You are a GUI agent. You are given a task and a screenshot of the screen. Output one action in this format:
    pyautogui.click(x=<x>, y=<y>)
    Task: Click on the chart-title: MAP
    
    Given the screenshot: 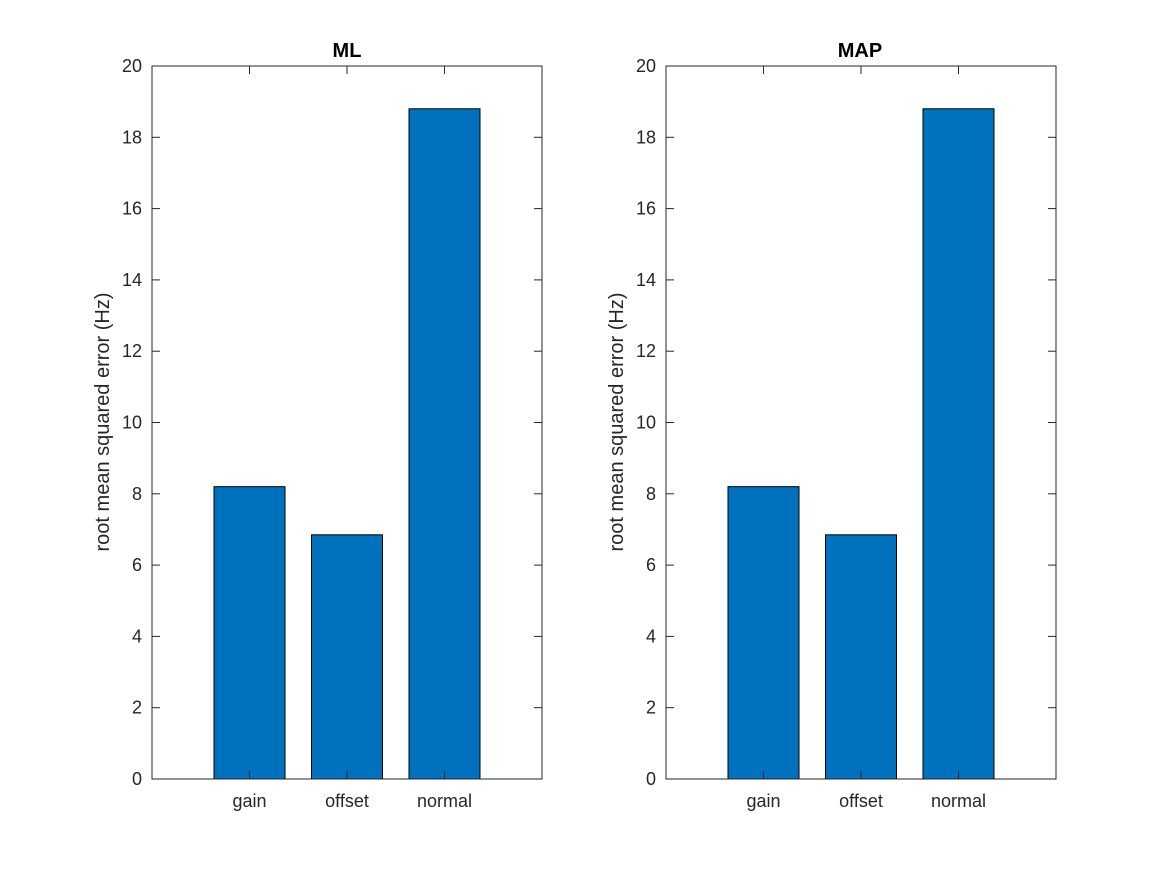 What is the action you would take?
    pyautogui.click(x=860, y=51)
    